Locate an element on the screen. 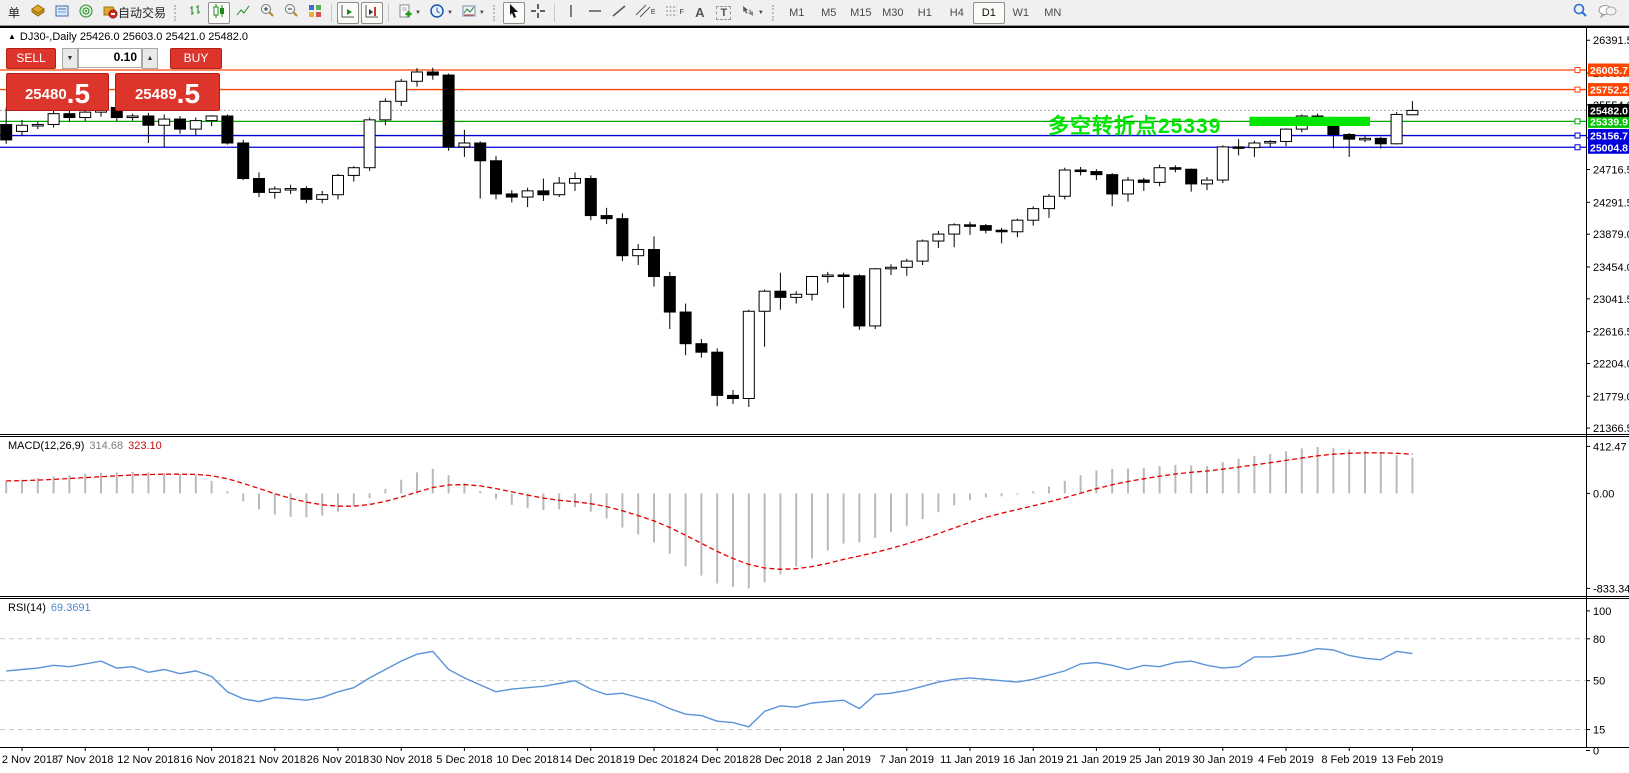 The image size is (1629, 773). rsi-tick-label: 50 is located at coordinates (1599, 682).